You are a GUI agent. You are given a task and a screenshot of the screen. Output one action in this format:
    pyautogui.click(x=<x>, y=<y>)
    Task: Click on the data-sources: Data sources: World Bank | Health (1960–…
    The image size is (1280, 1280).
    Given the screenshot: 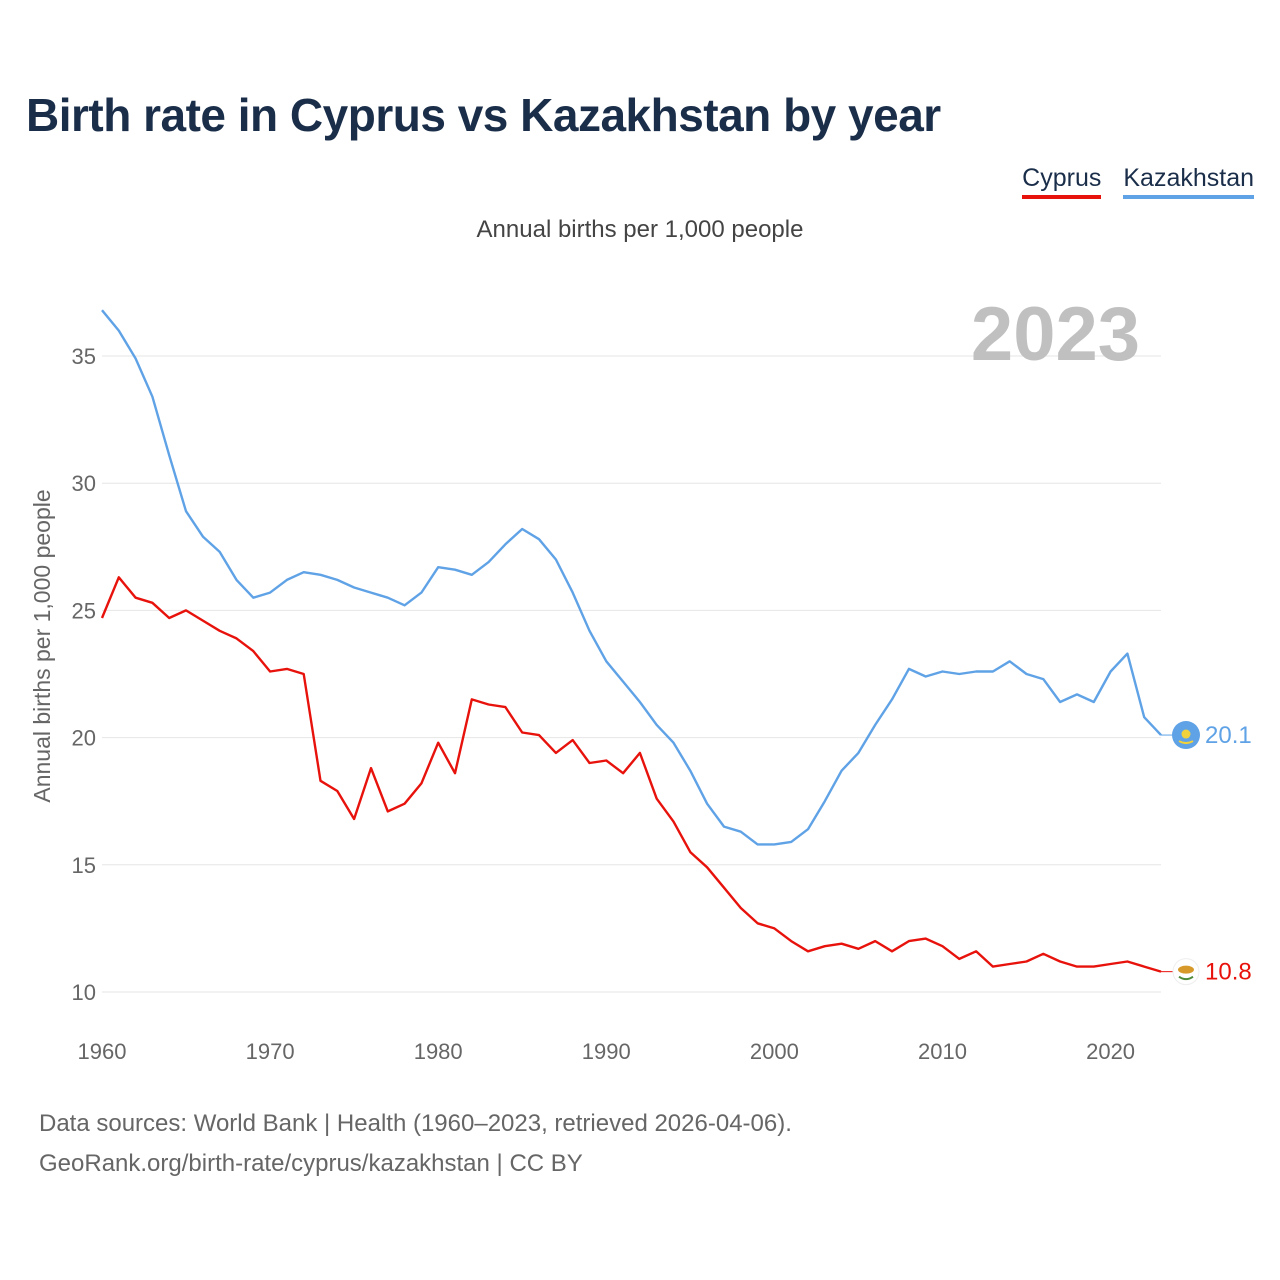 What is the action you would take?
    pyautogui.click(x=415, y=1123)
    